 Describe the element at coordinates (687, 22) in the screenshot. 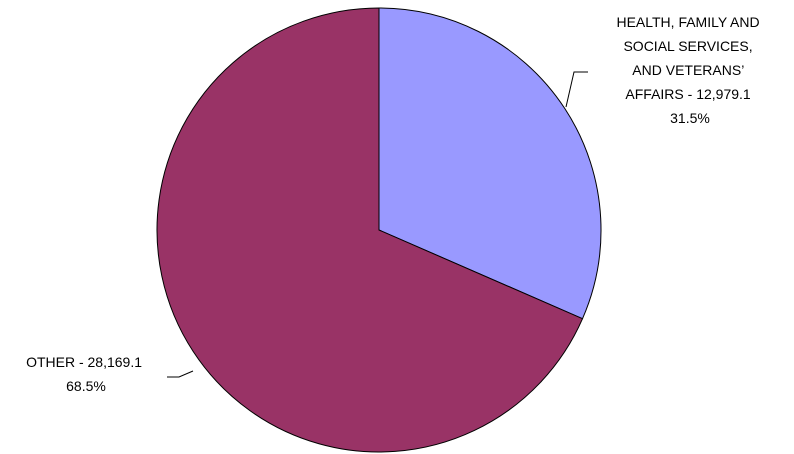

I see `slice-label-health-line-1: HEALTH, FAMILY AND` at that location.